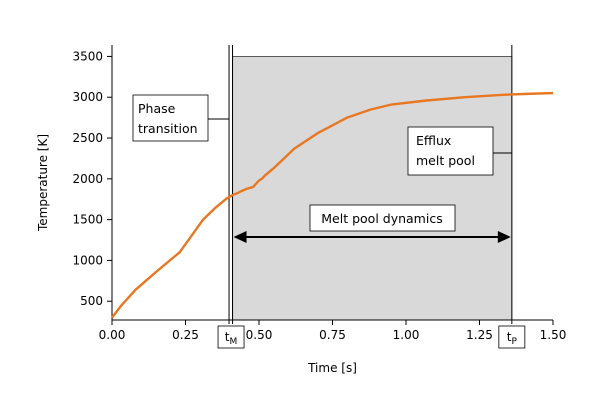 This screenshot has height=404, width=600. What do you see at coordinates (87, 97) in the screenshot?
I see `y-tick-label: 3000` at bounding box center [87, 97].